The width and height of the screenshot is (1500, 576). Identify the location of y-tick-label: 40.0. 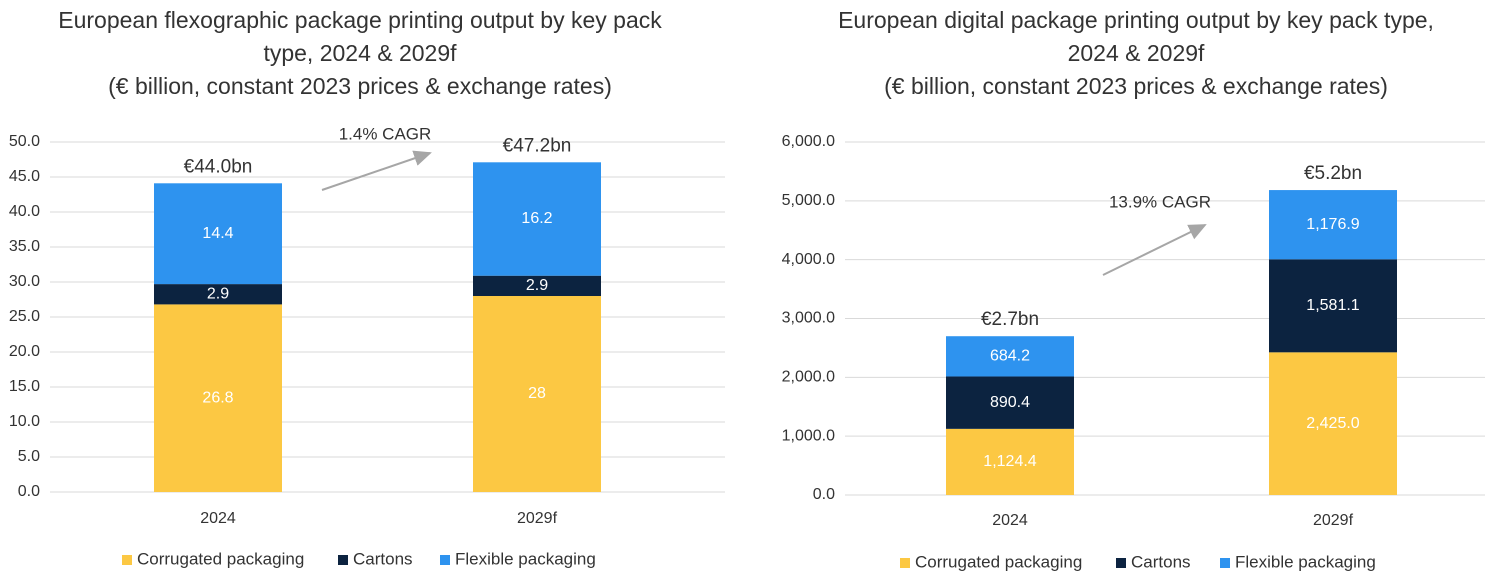
(24, 211).